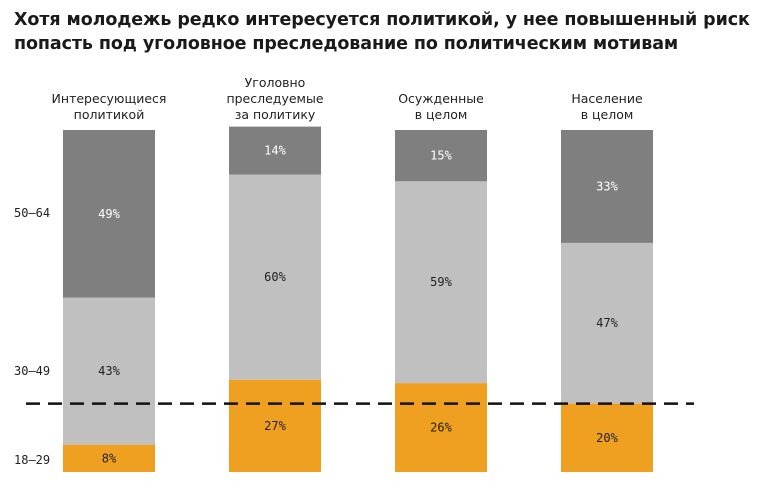  I want to click on data-label-4-3: 33%, so click(607, 186).